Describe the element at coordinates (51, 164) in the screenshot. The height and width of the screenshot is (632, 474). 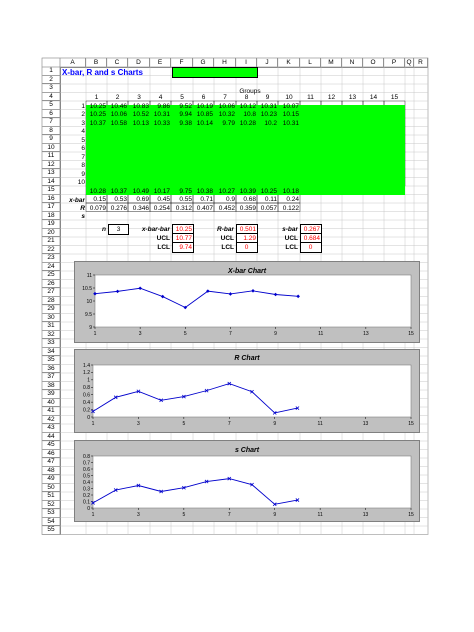
I see `row-header-12: 12` at that location.